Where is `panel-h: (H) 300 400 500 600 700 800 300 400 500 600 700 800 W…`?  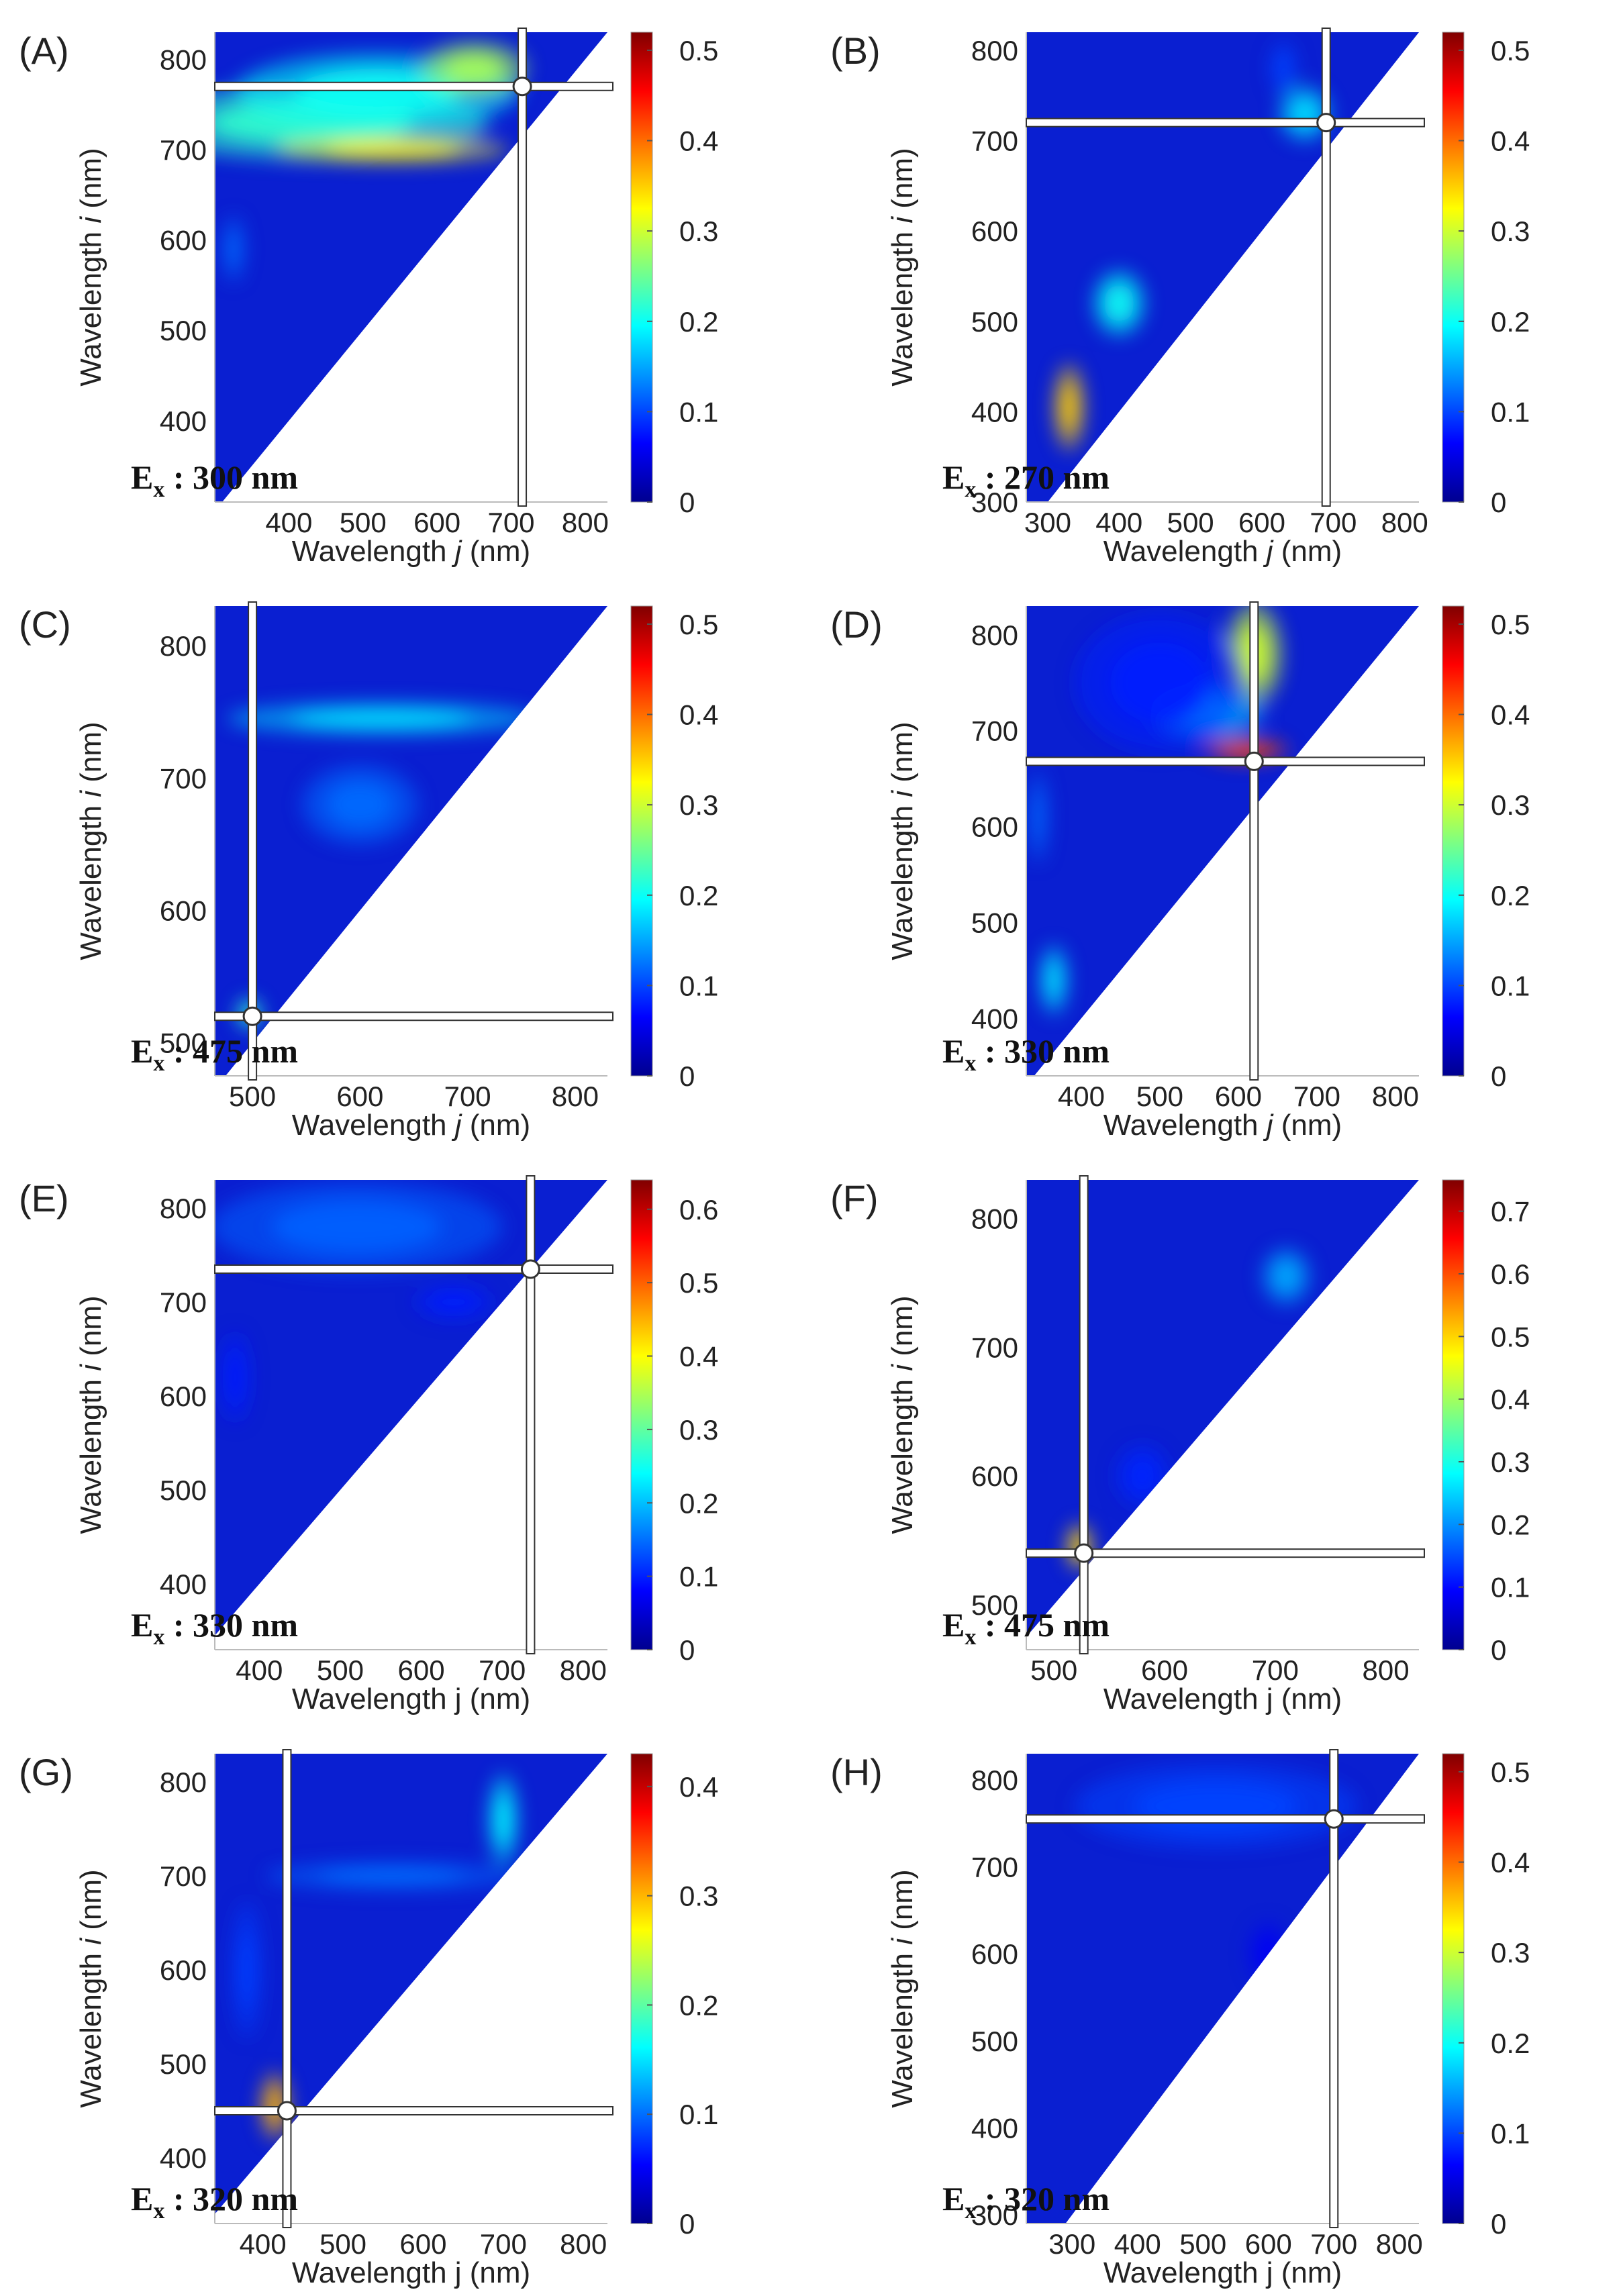 panel-h: (H) 300 400 500 600 700 800 300 400 500 600 700 800 W… is located at coordinates (1180, 2019).